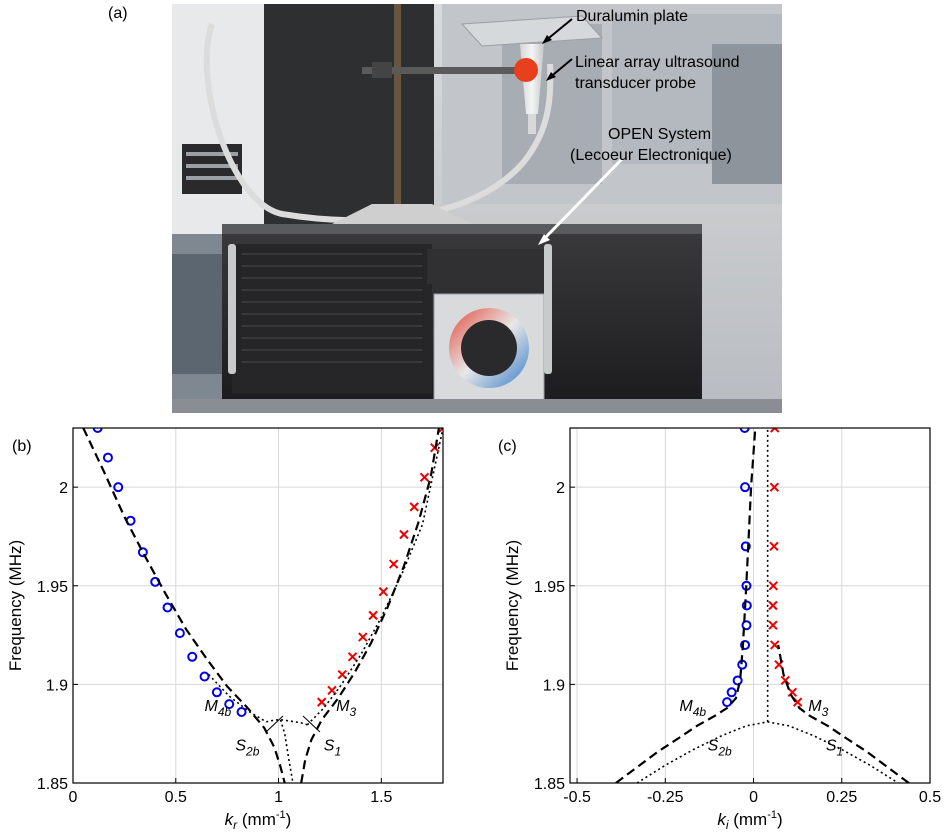 Image resolution: width=946 pixels, height=834 pixels. I want to click on panel-label-a: (a), so click(118, 13).